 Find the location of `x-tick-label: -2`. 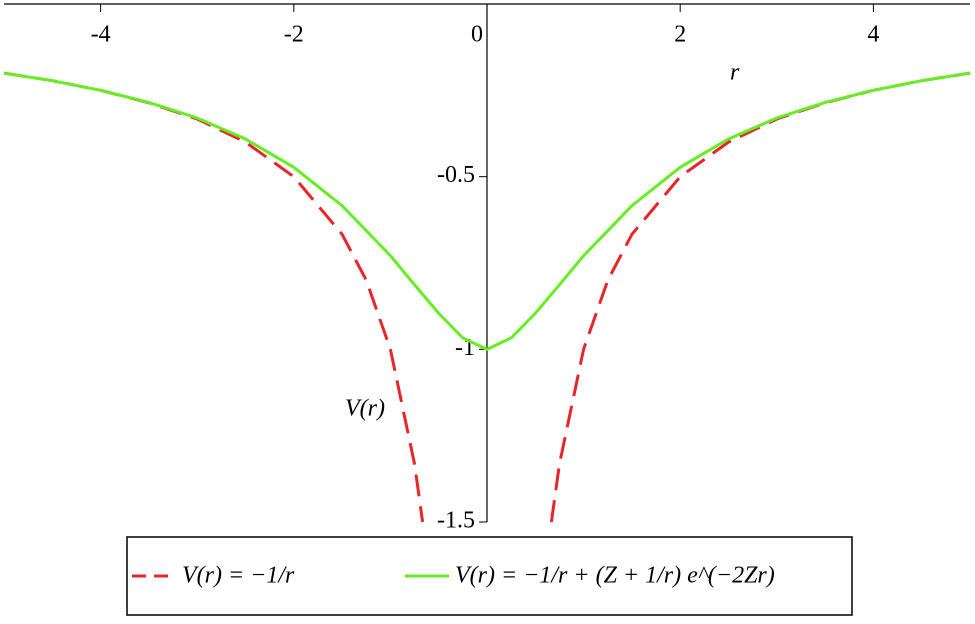

x-tick-label: -2 is located at coordinates (294, 35).